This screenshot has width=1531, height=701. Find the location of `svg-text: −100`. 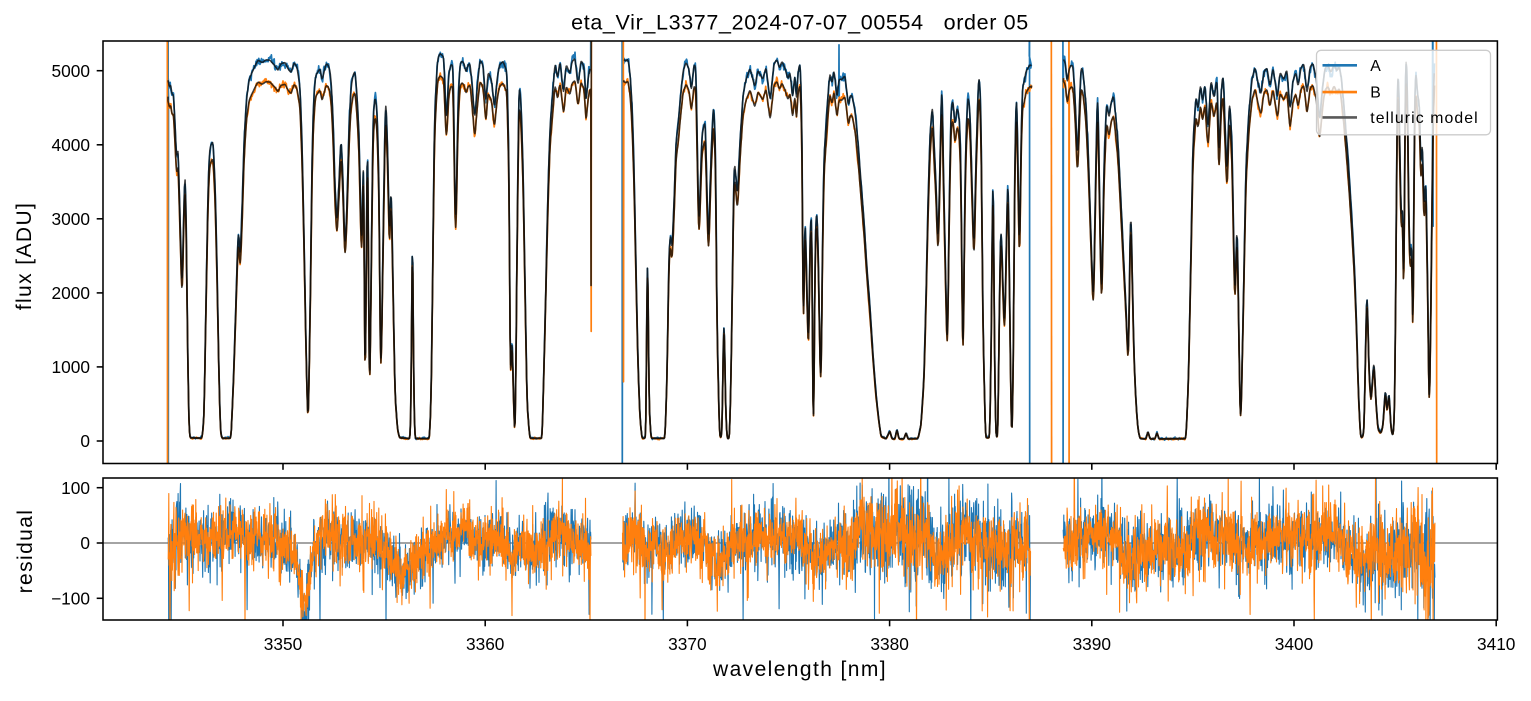

svg-text: −100 is located at coordinates (70, 598).